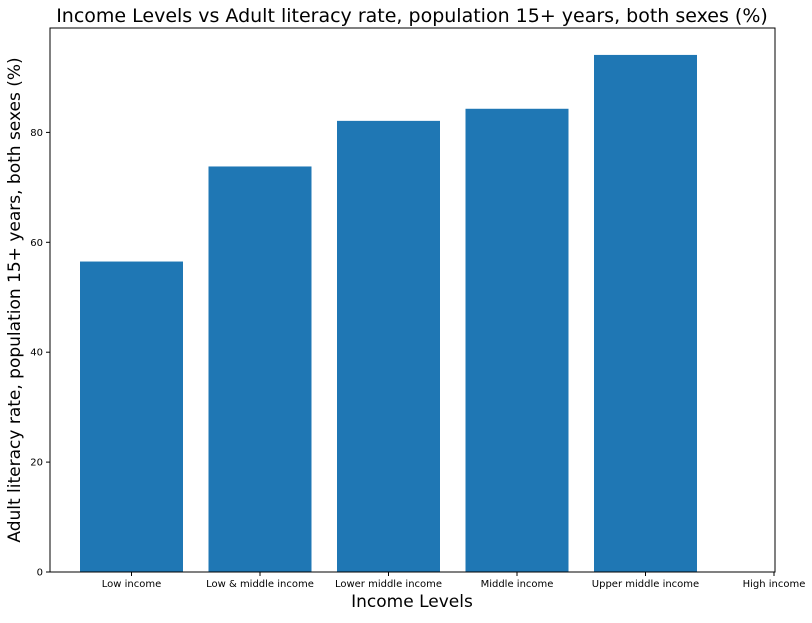  What do you see at coordinates (412, 602) in the screenshot?
I see `x-axis-label: Income Levels` at bounding box center [412, 602].